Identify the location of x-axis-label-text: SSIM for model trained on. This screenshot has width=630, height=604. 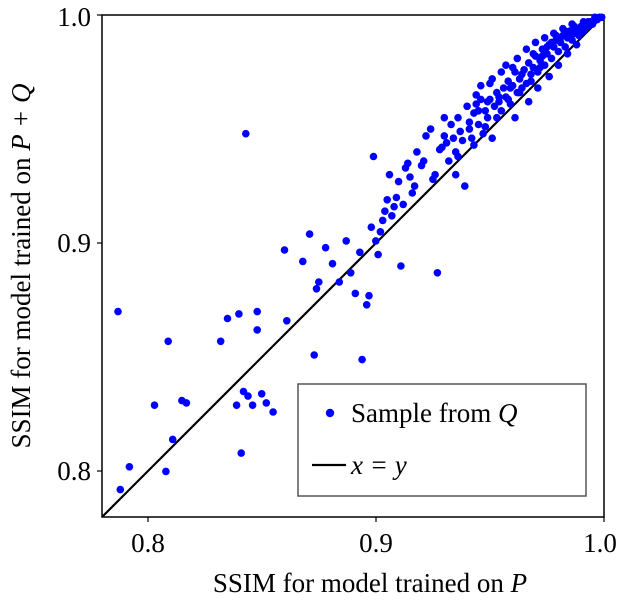
(358, 583).